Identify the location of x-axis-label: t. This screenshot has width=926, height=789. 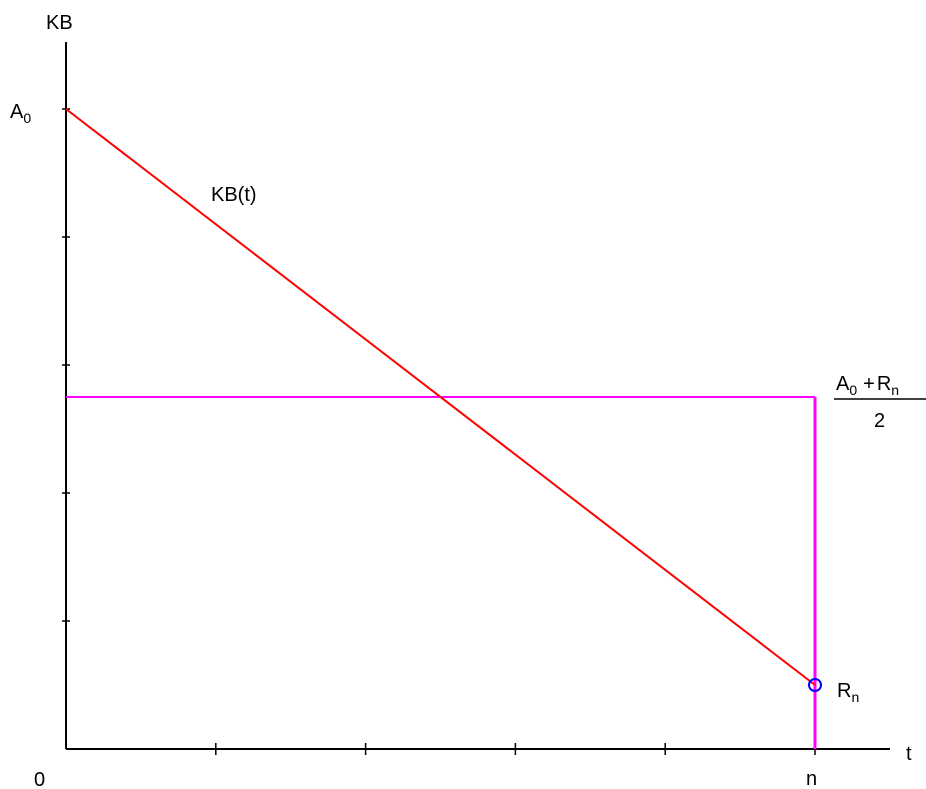
(909, 754).